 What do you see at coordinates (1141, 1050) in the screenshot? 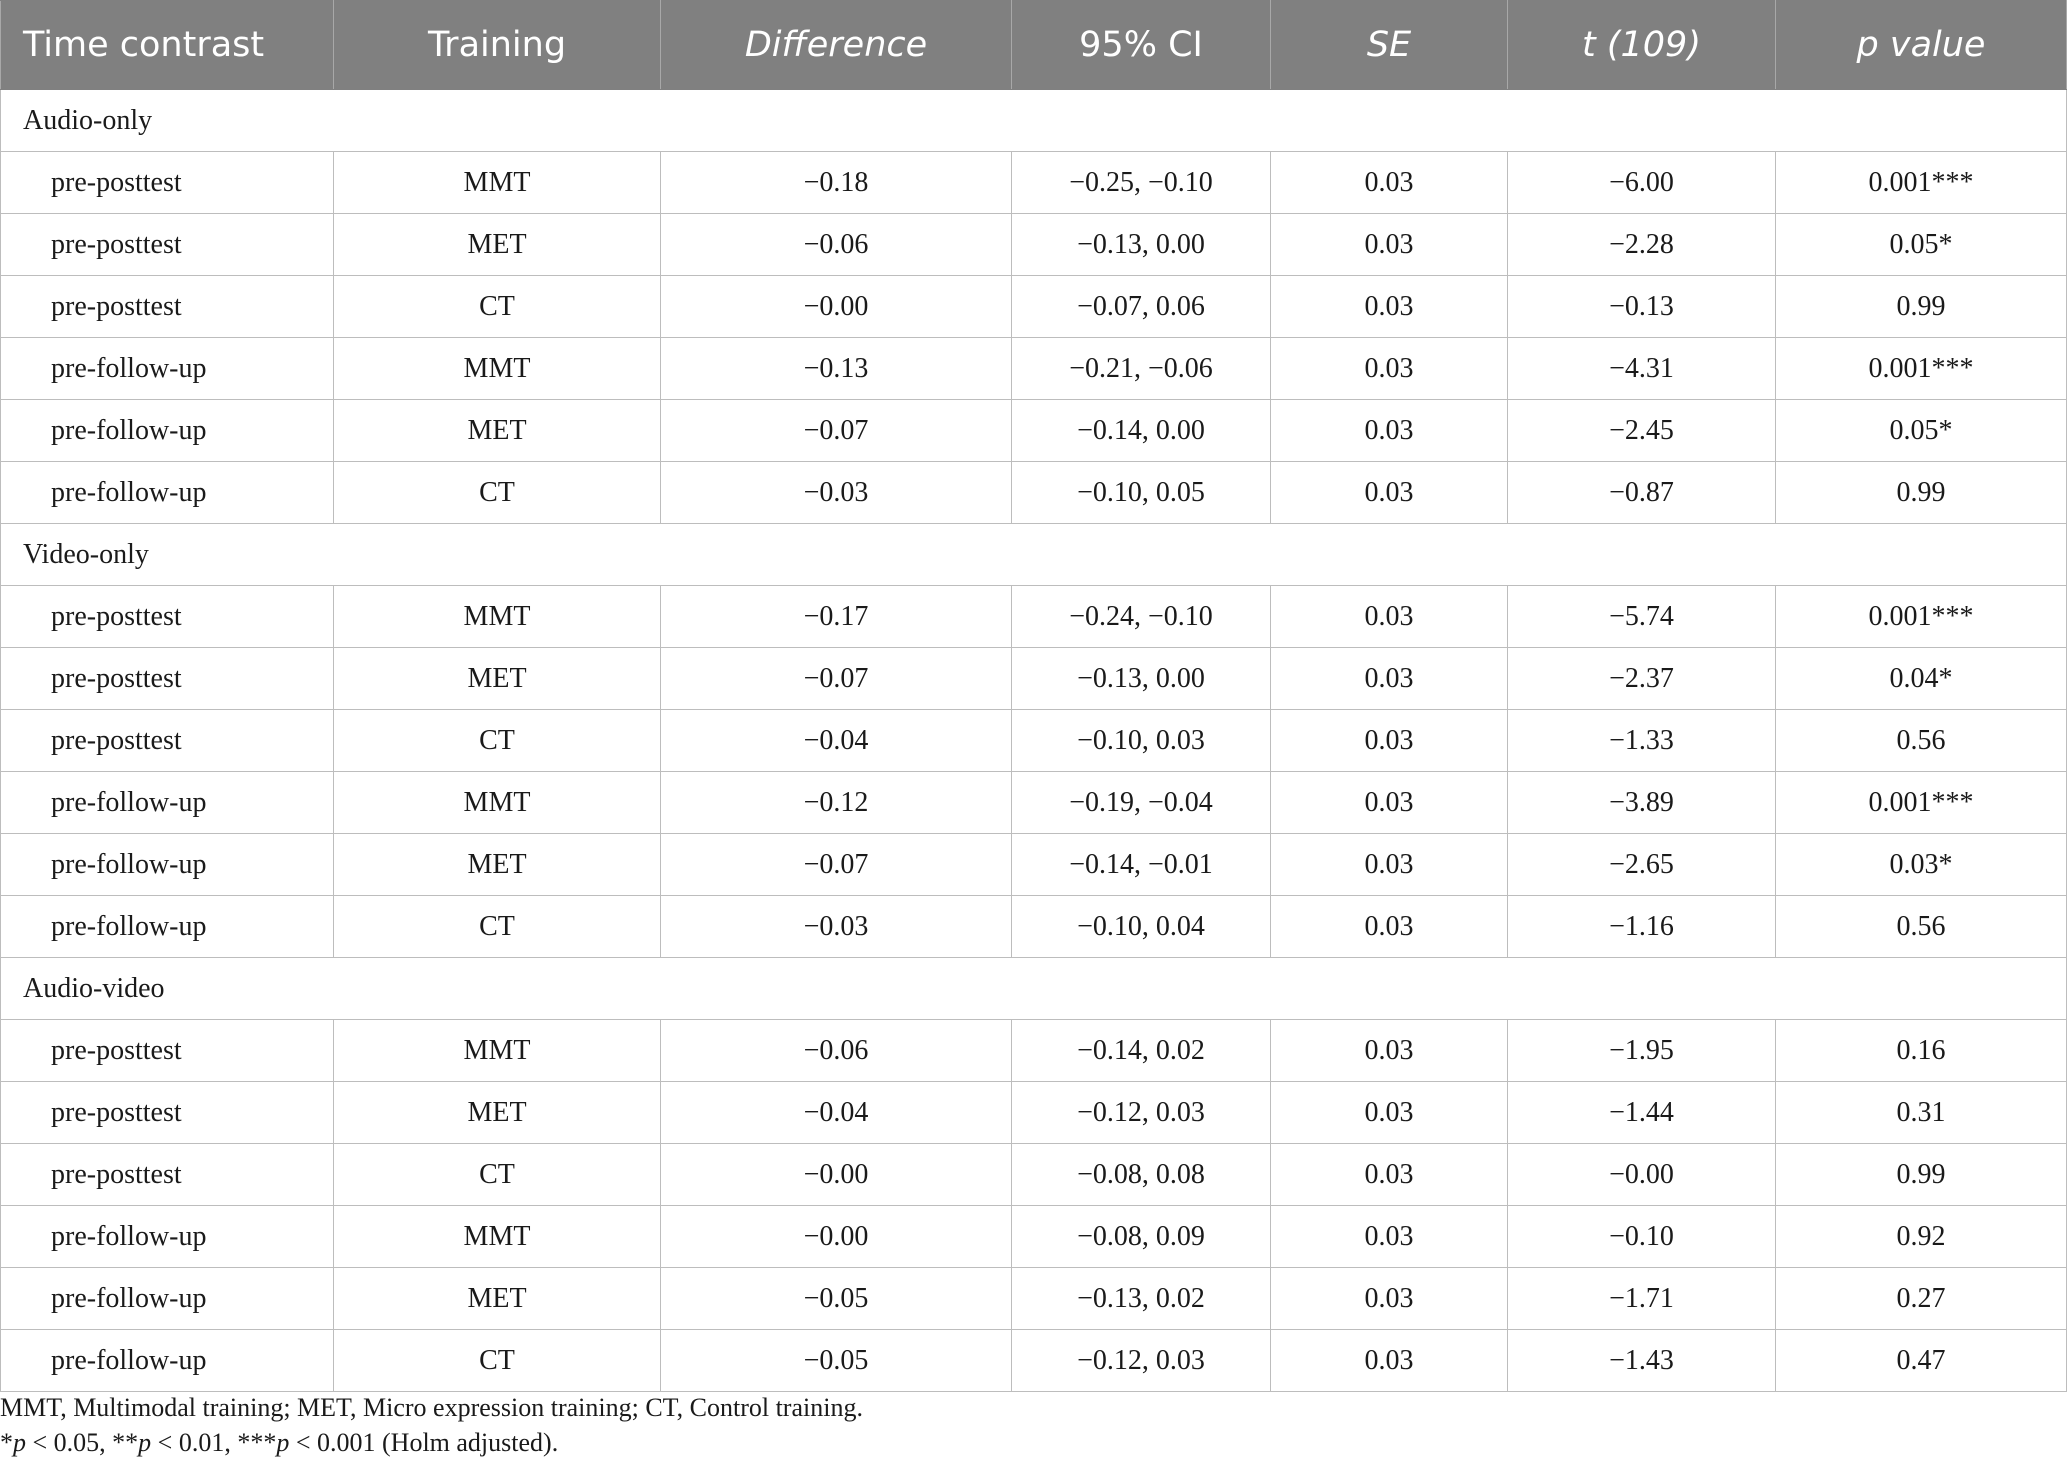
I see `cell-ci: −0.14, 0.02` at bounding box center [1141, 1050].